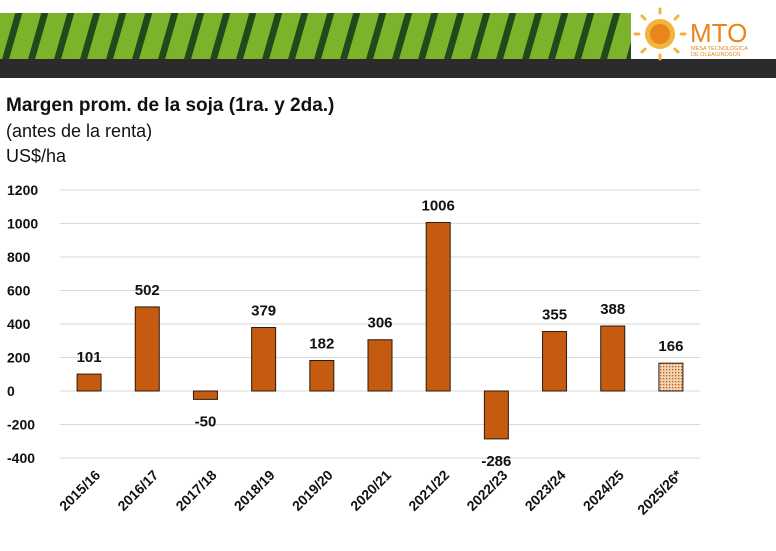  I want to click on data-label: 1006, so click(437, 205).